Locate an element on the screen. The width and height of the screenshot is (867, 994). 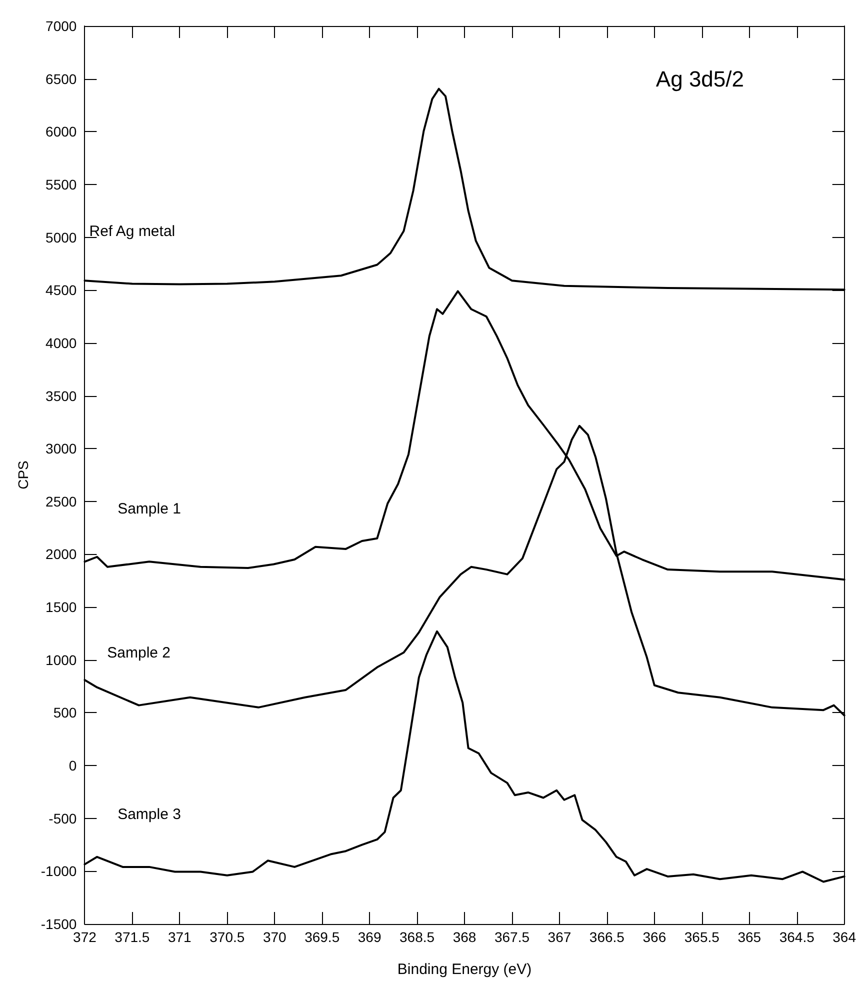
y-tick-label: 4500 is located at coordinates (61, 290).